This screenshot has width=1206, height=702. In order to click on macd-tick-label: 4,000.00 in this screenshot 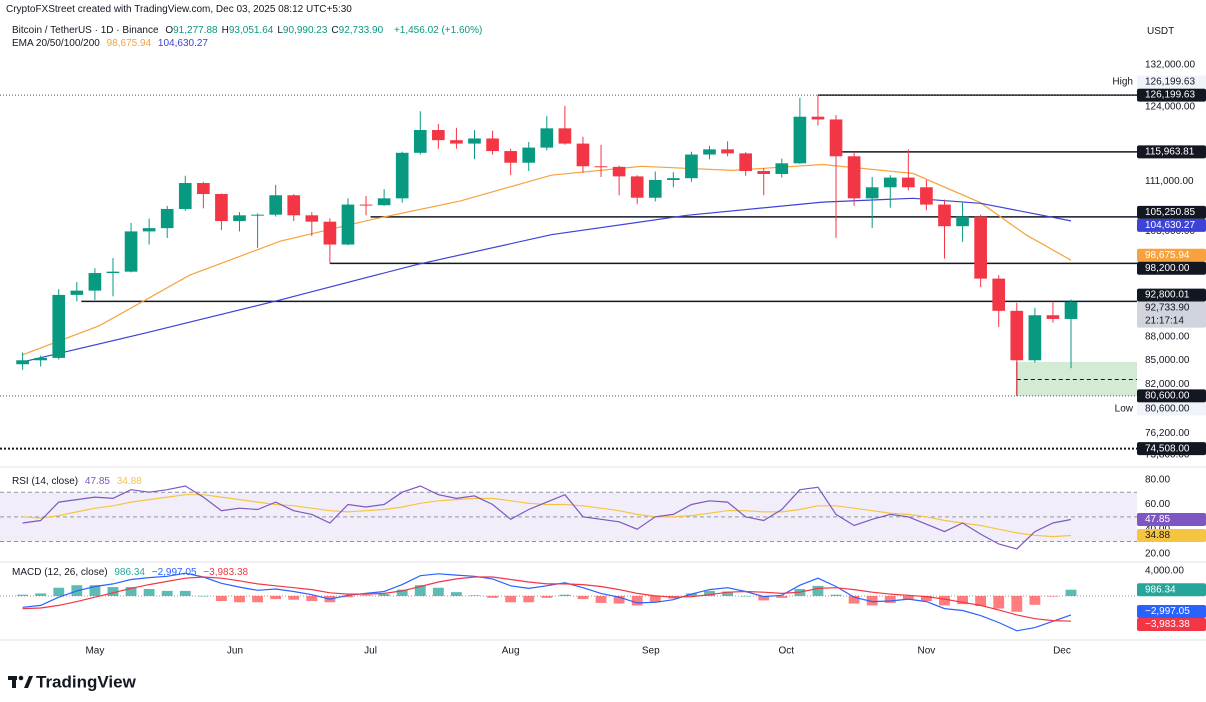, I will do `click(1164, 570)`.